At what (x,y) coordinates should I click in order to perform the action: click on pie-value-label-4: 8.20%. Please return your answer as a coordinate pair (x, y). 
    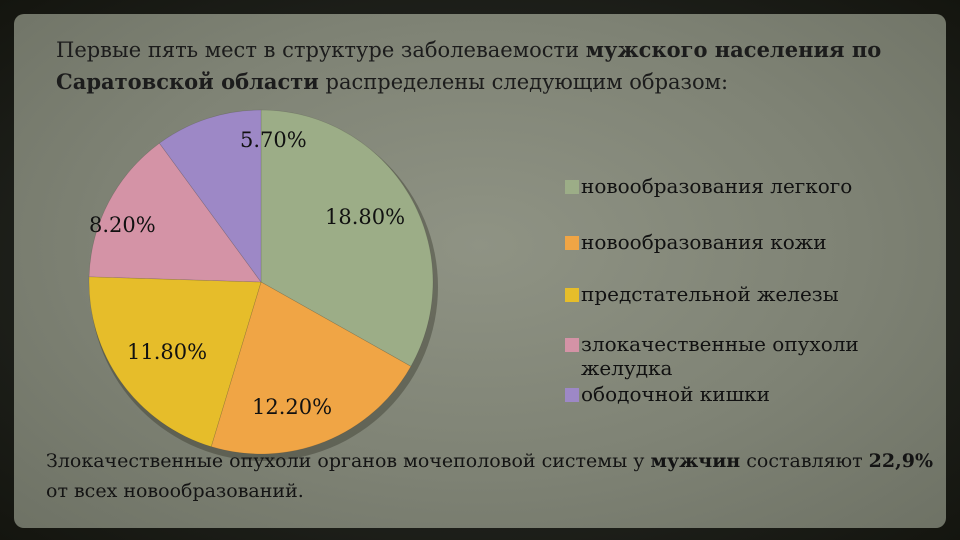
    Looking at the image, I should click on (122, 225).